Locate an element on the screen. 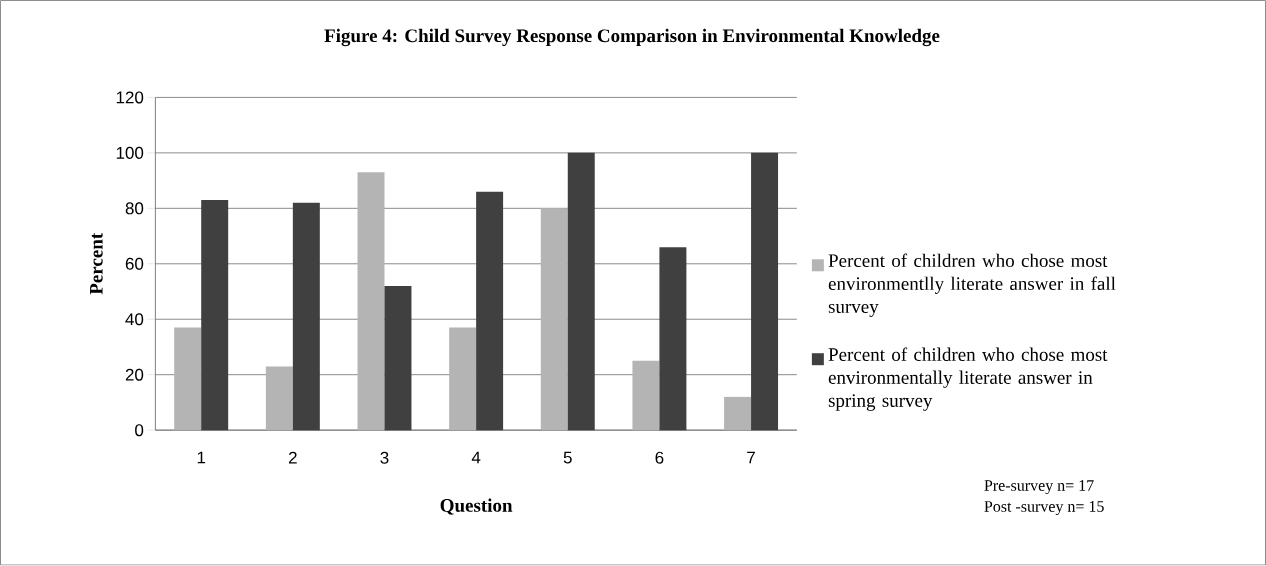 The image size is (1266, 566). y-tick-label: 120 is located at coordinates (130, 97).